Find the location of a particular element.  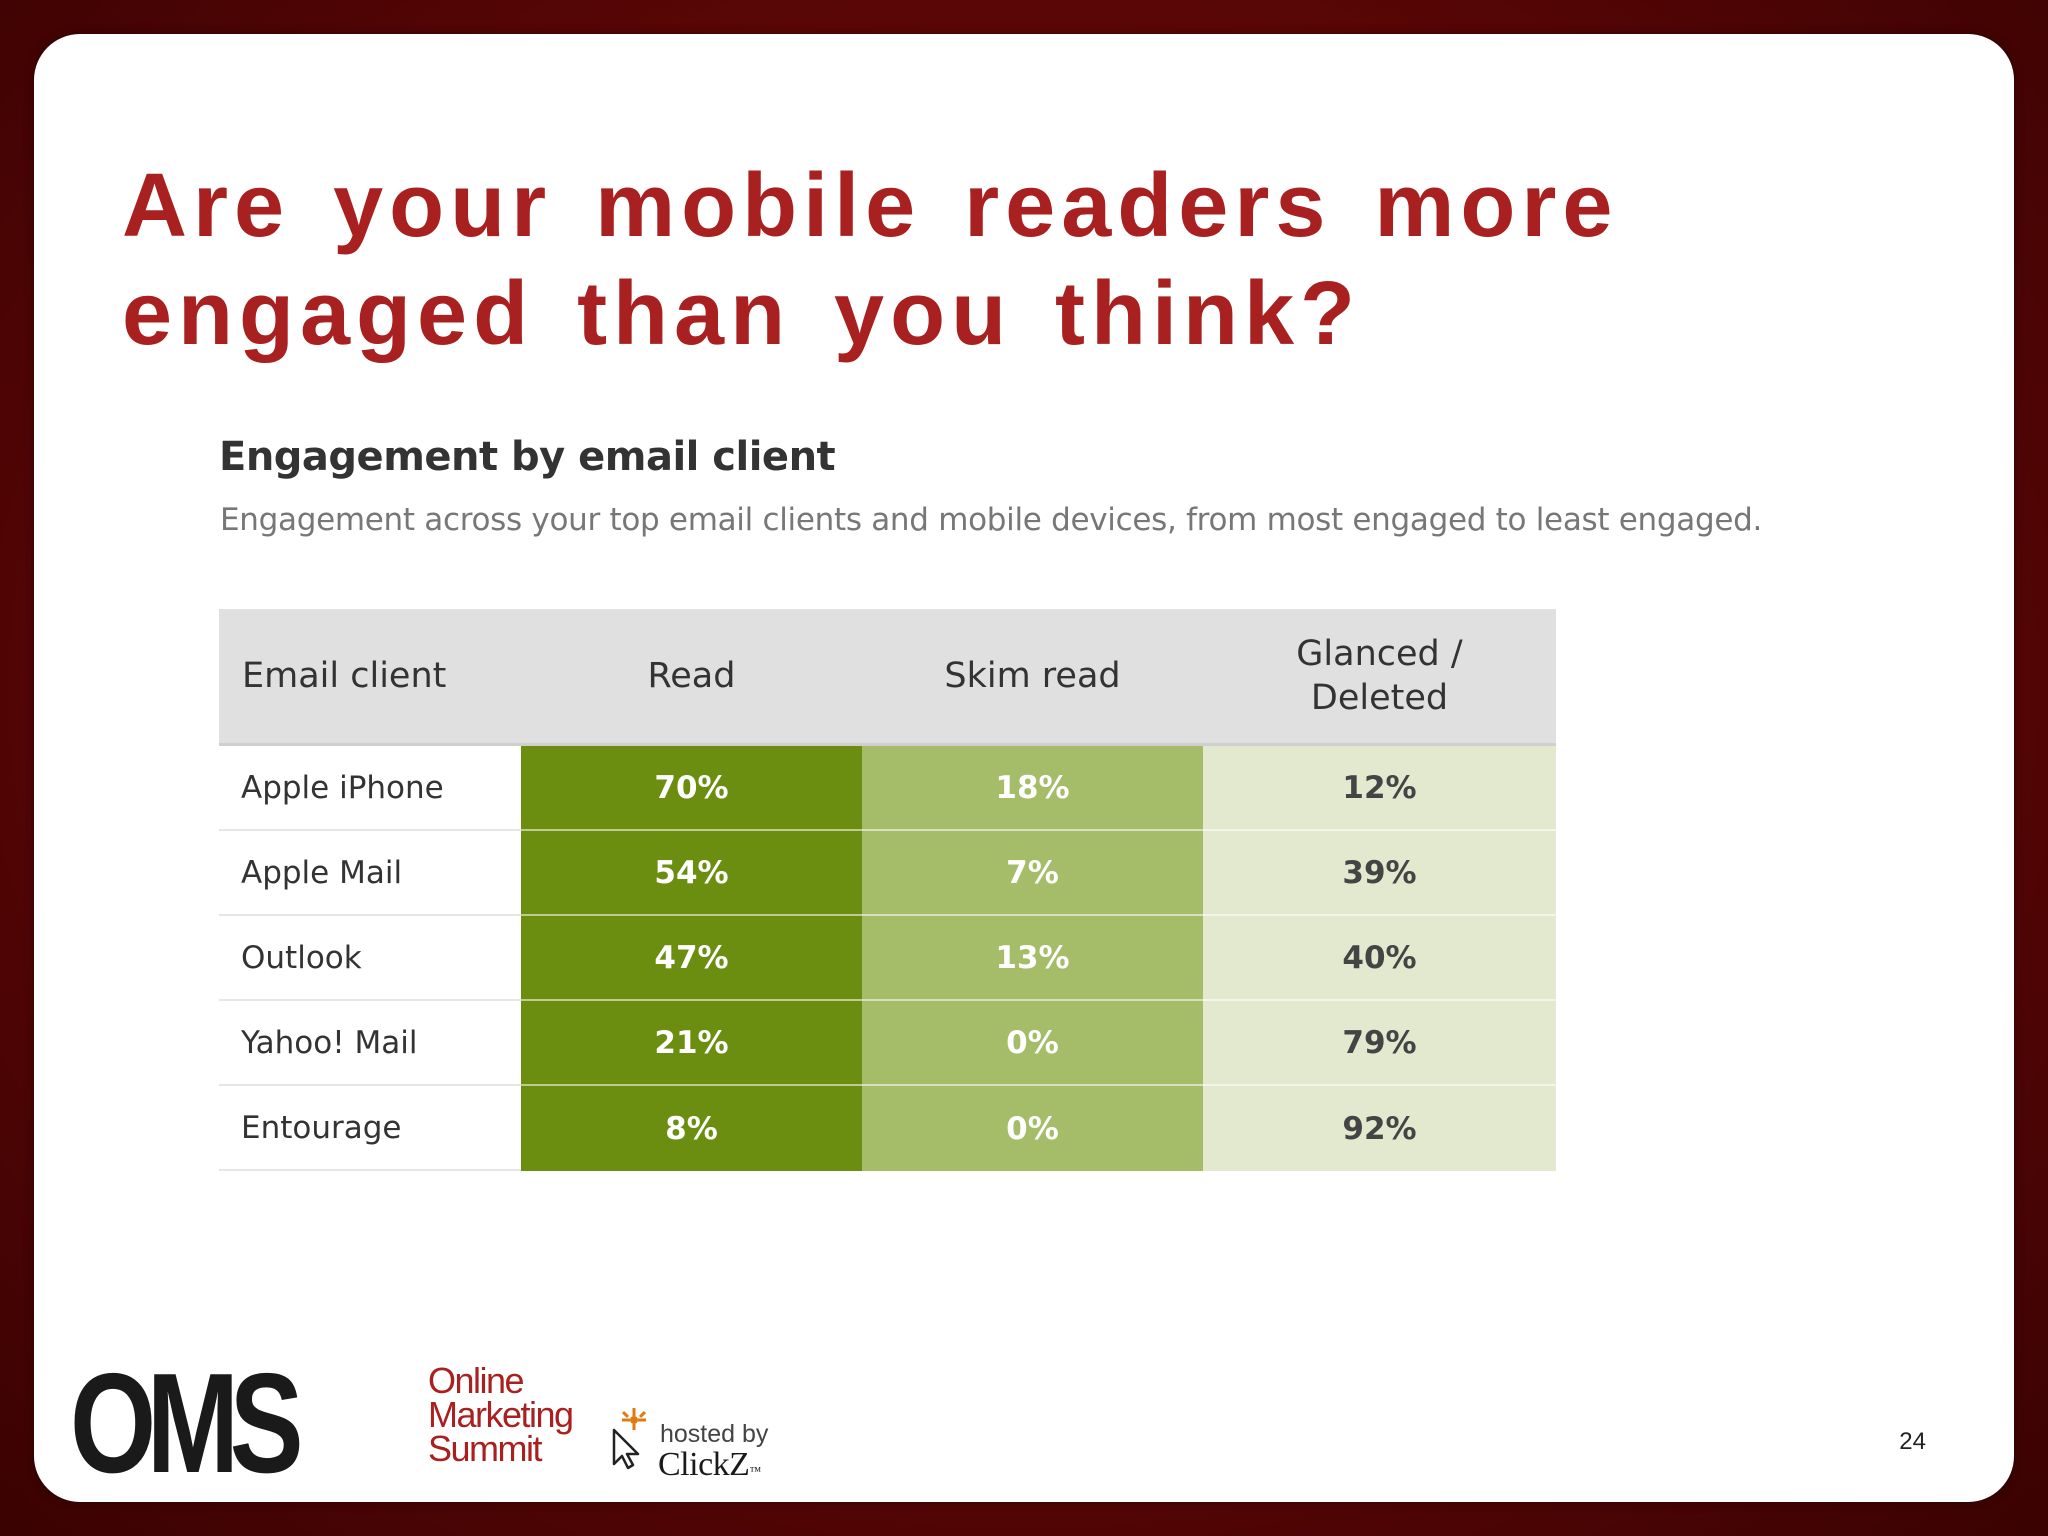

table-row: Apple iPhone 70% 18% 12% is located at coordinates (887, 788).